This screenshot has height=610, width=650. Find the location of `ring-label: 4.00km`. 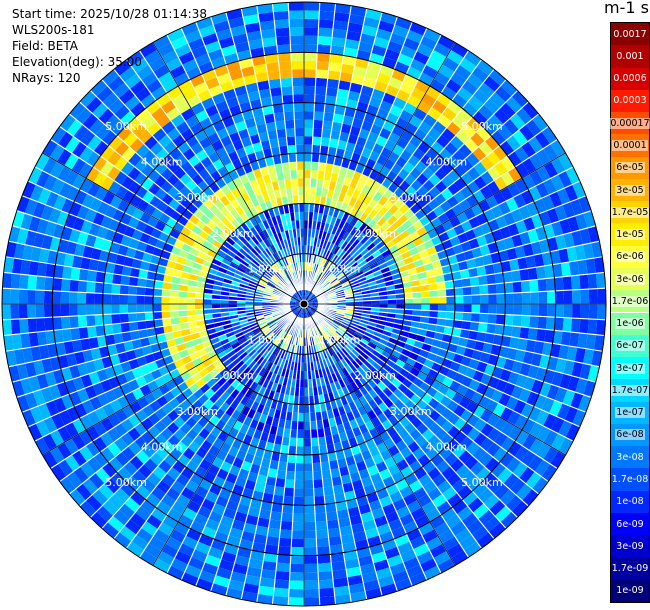

ring-label: 4.00km is located at coordinates (447, 162).